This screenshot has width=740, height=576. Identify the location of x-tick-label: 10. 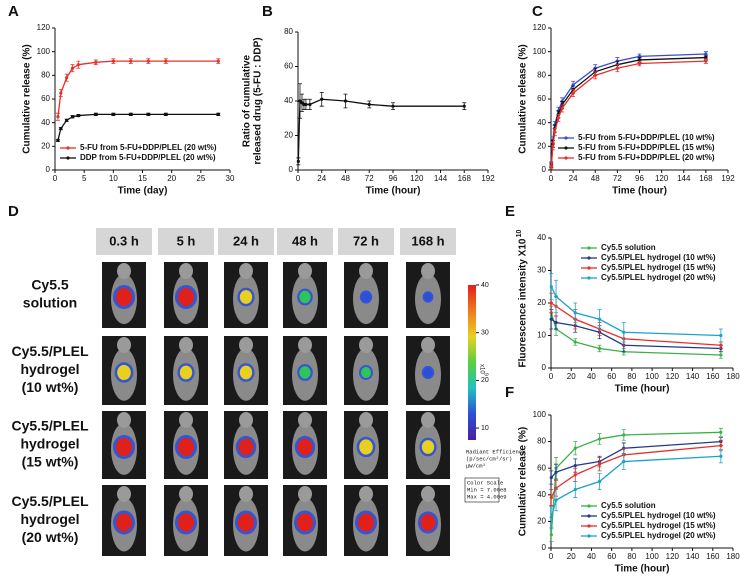
(113, 178).